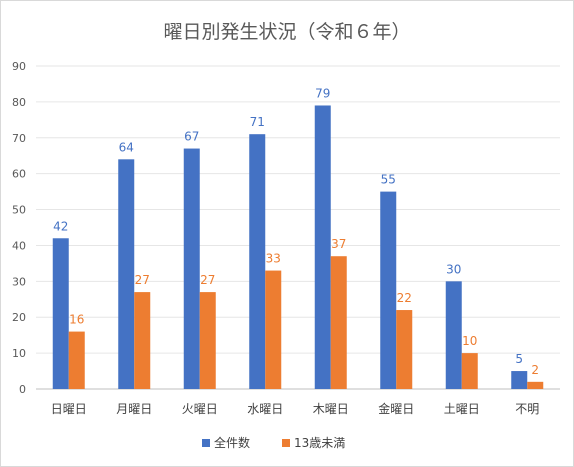 This screenshot has height=467, width=574. I want to click on data-label: 16, so click(76, 320).